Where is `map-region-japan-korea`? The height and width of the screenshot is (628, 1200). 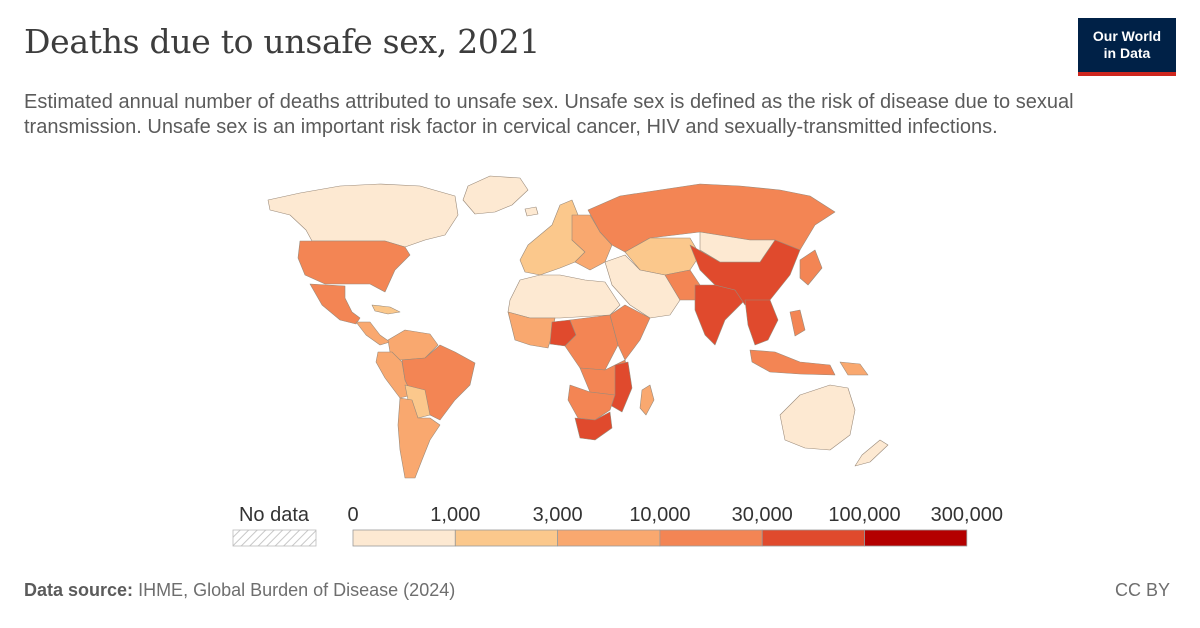
map-region-japan-korea is located at coordinates (811, 267).